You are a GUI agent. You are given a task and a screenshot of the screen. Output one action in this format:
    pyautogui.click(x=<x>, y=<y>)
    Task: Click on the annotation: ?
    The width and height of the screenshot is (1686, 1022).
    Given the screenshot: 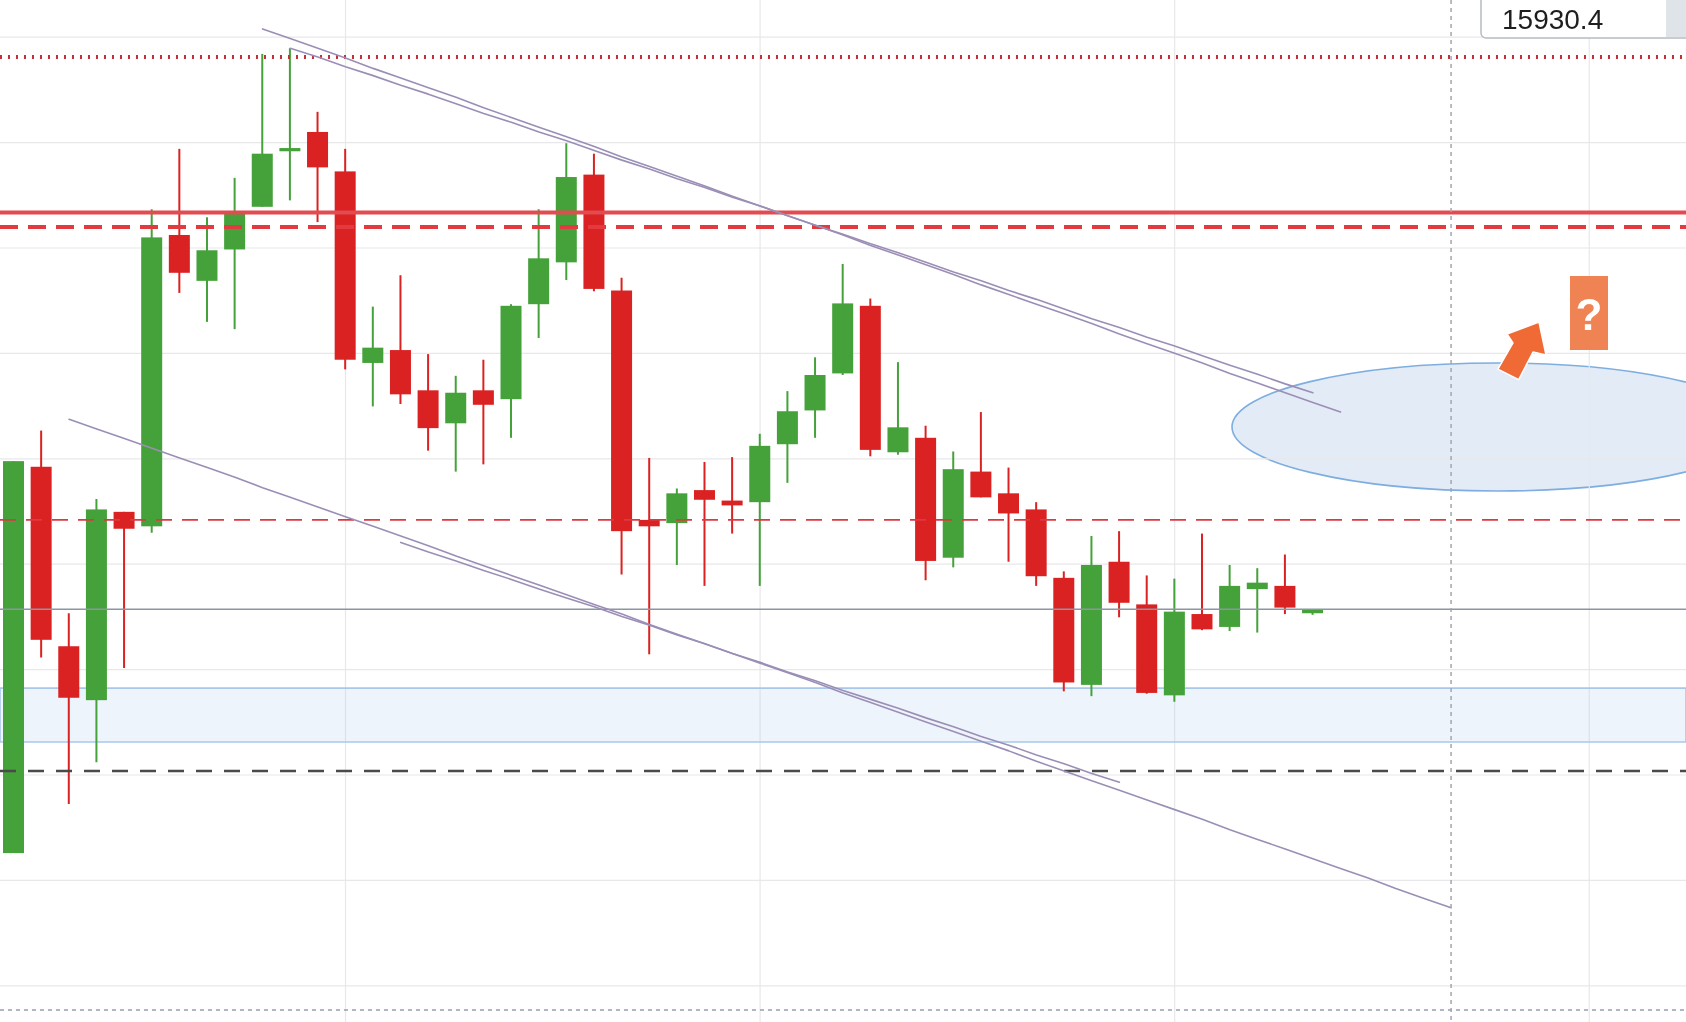 What is the action you would take?
    pyautogui.click(x=1589, y=314)
    